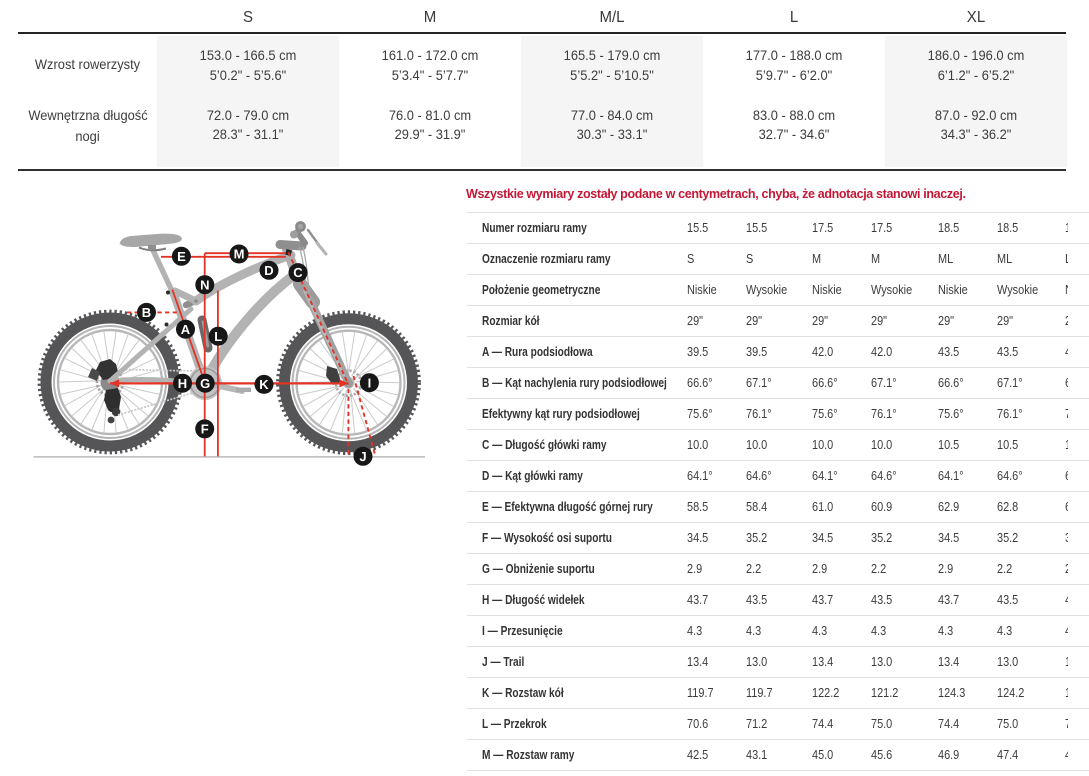 The height and width of the screenshot is (776, 1089). What do you see at coordinates (218, 336) in the screenshot?
I see `svg-text: L` at bounding box center [218, 336].